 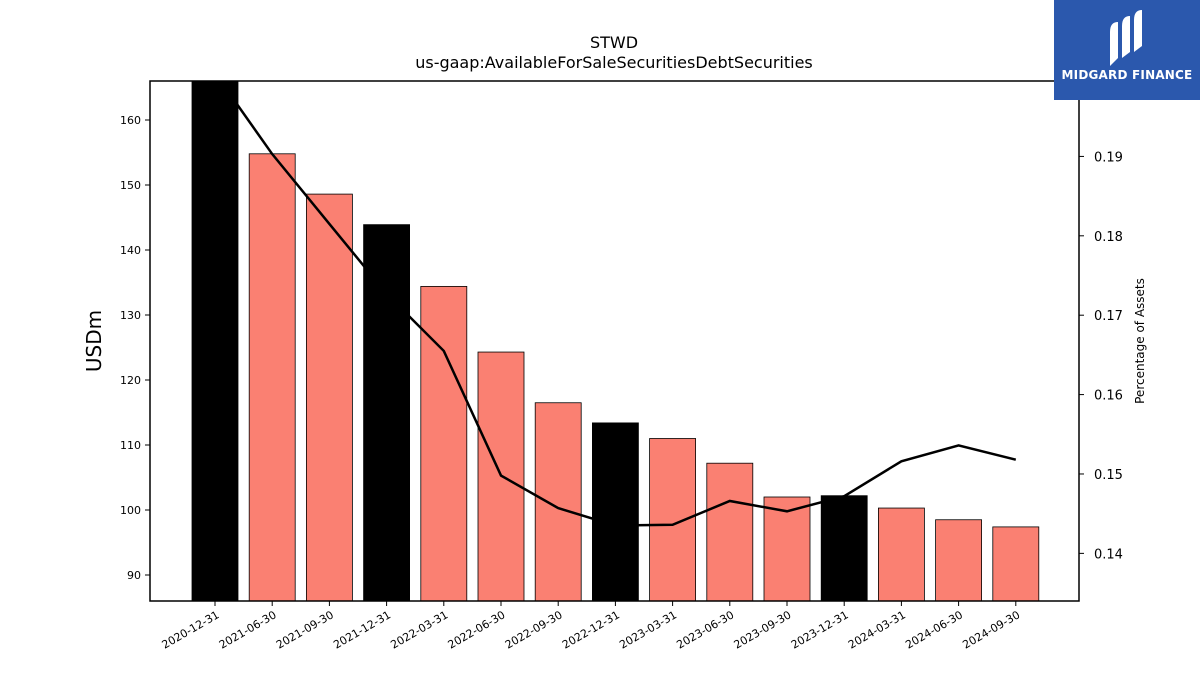 What do you see at coordinates (1108, 475) in the screenshot?
I see `y2-tick-label-0.15: 0.15` at bounding box center [1108, 475].